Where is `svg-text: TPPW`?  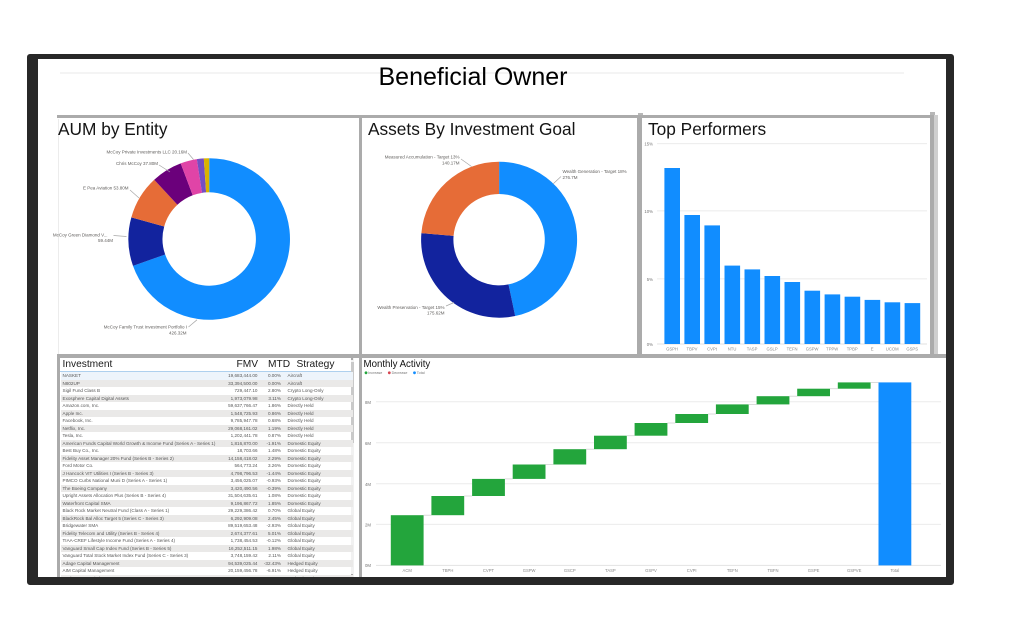
svg-text: TPPW is located at coordinates (832, 349).